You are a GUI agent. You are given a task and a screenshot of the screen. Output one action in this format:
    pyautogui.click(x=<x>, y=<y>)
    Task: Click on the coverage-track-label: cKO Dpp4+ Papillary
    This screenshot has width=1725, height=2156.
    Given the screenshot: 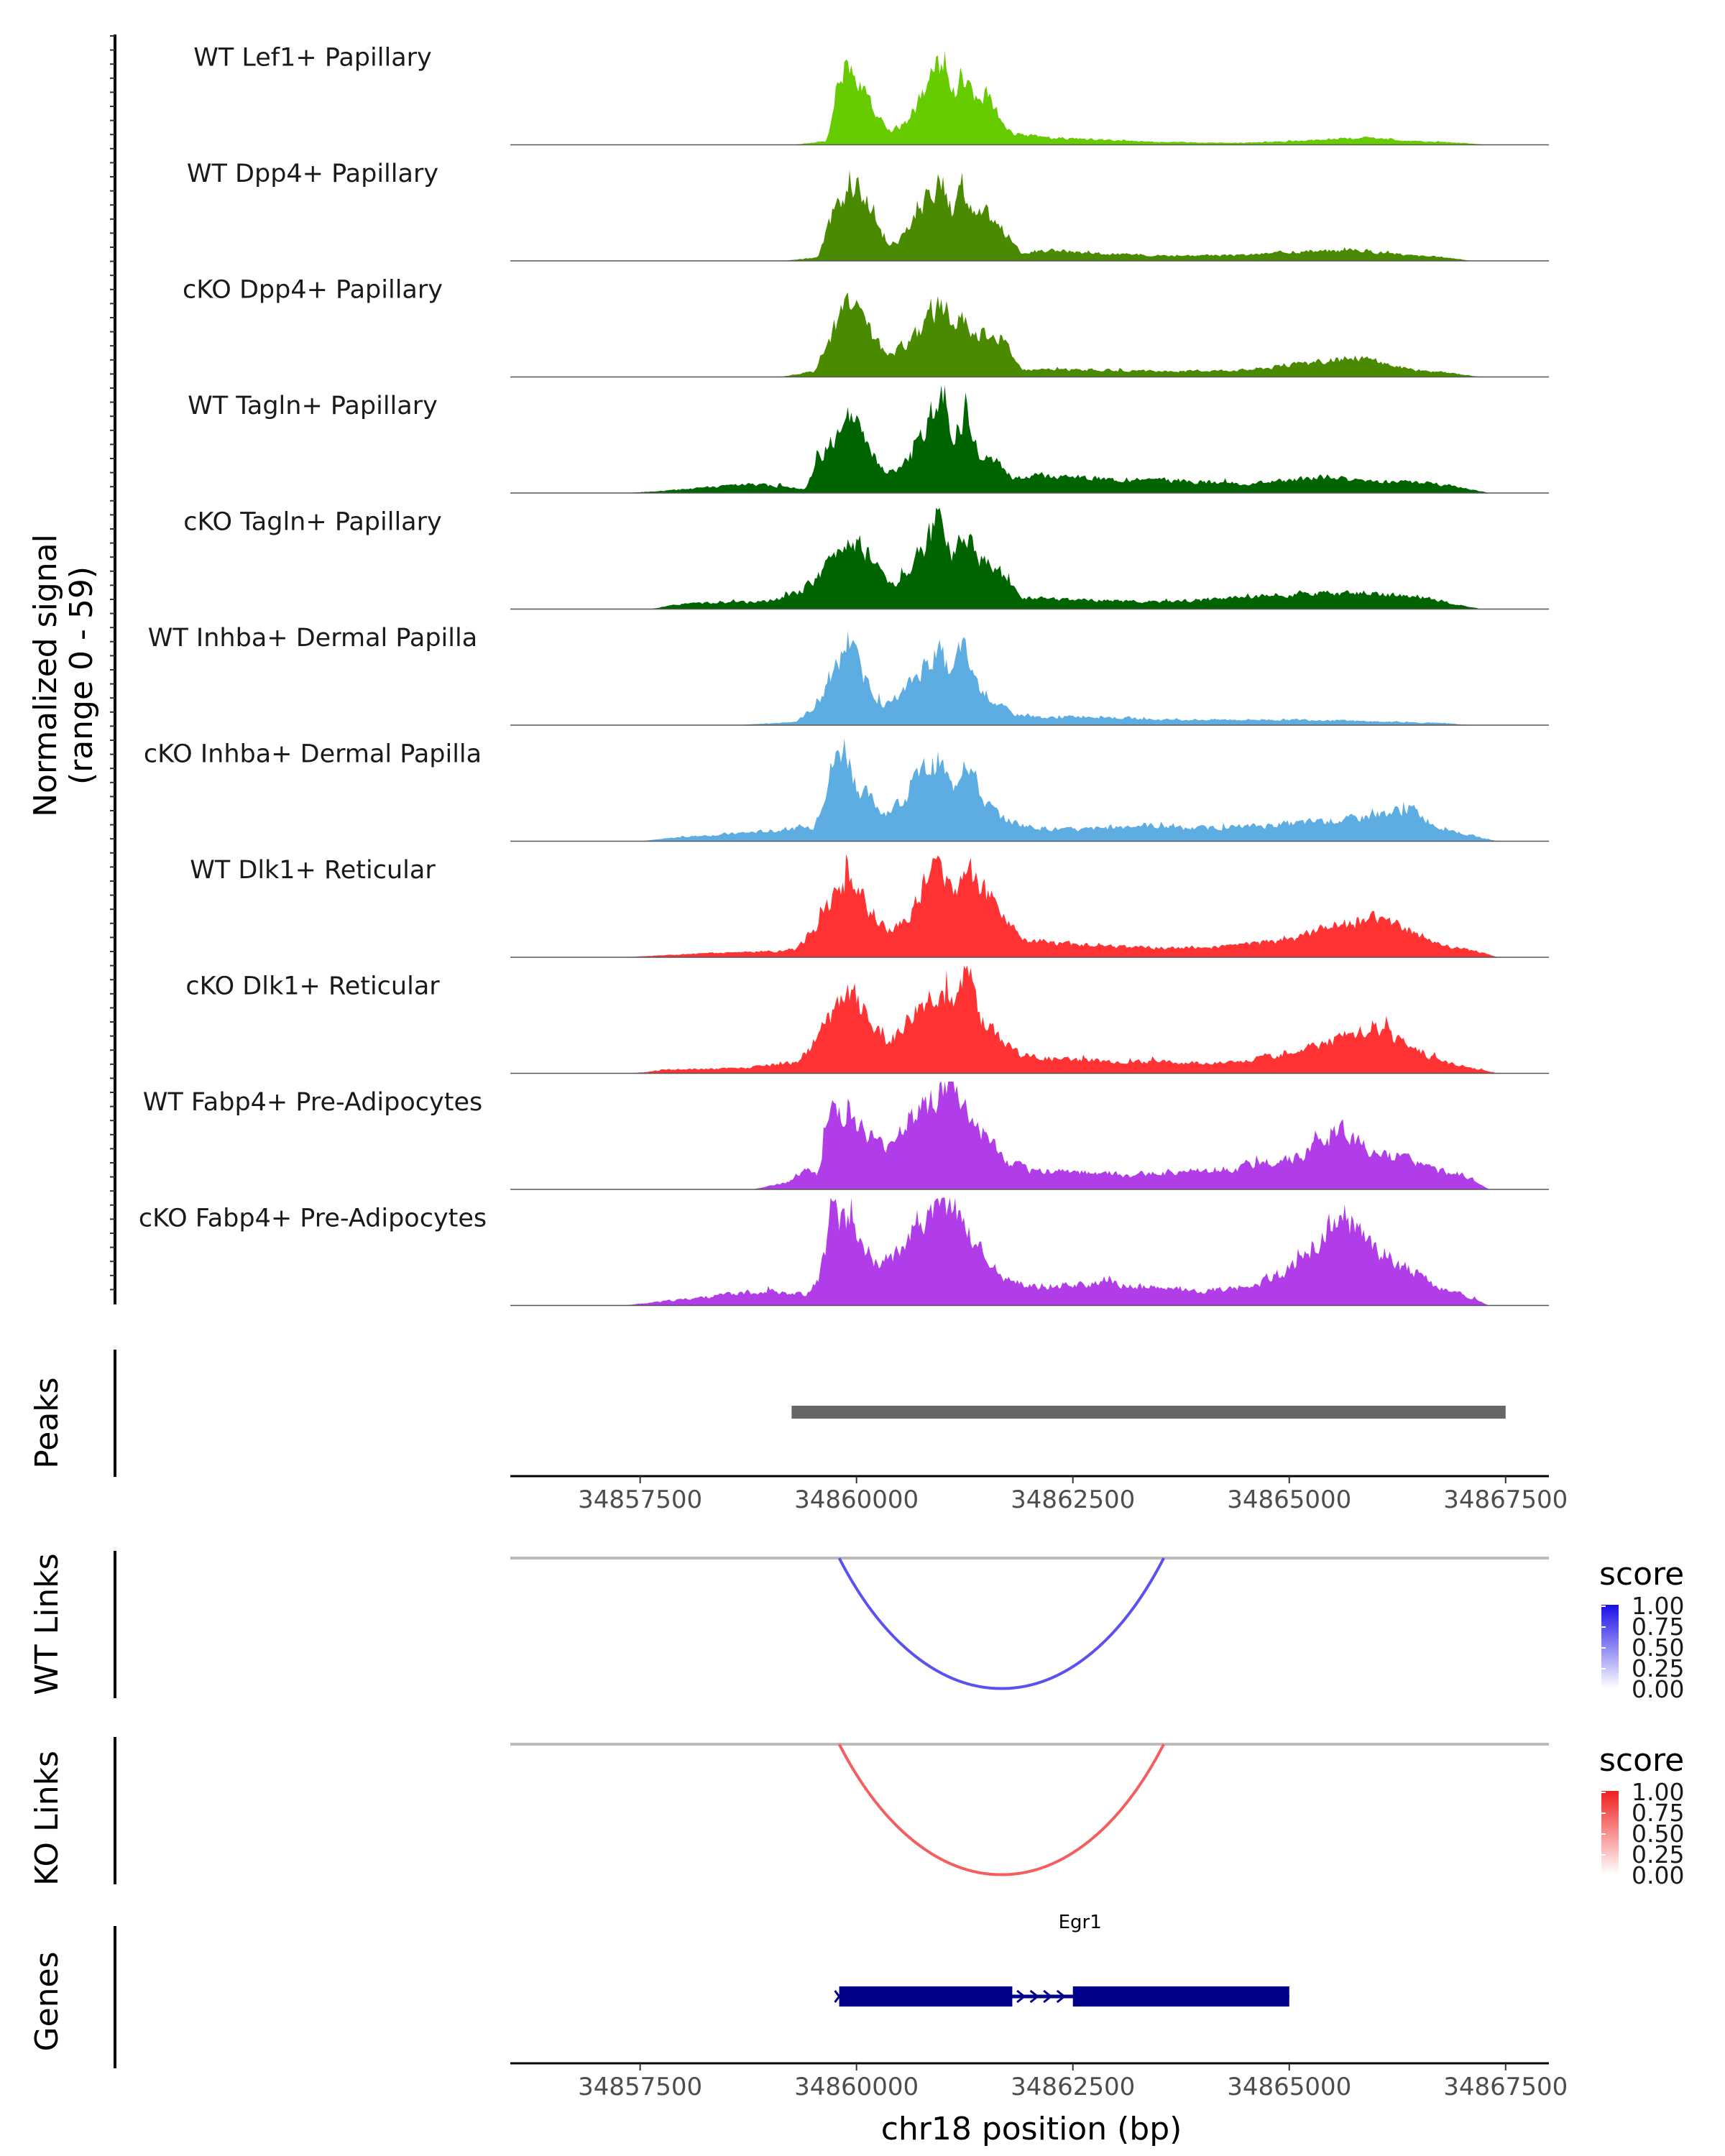 What is the action you would take?
    pyautogui.click(x=313, y=291)
    